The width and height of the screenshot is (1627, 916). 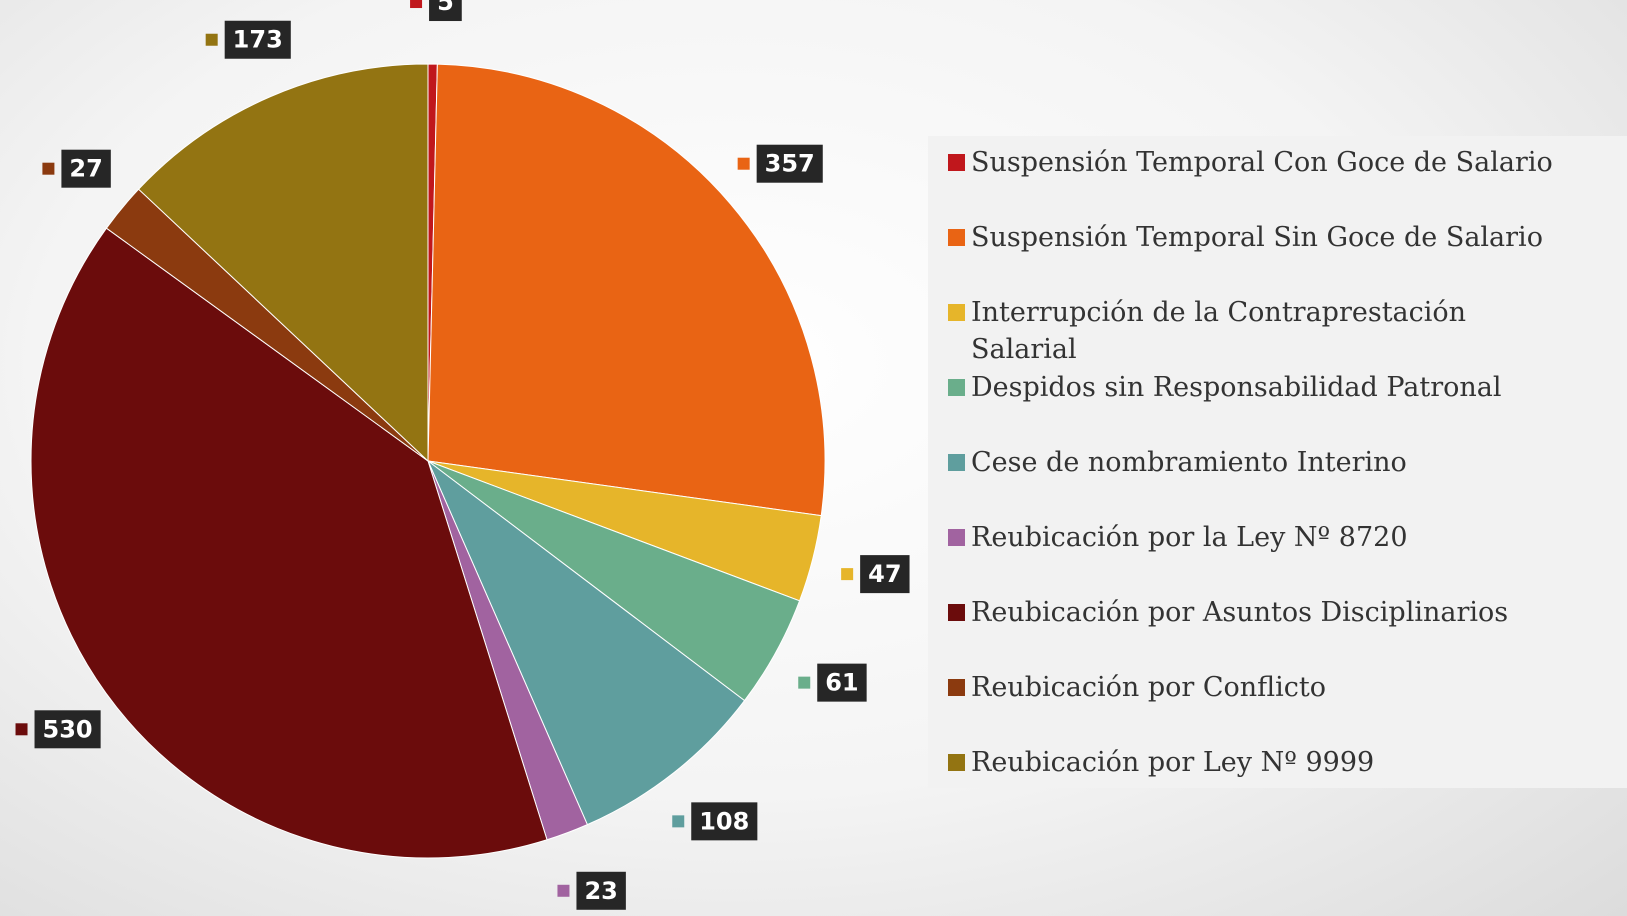 What do you see at coordinates (1149, 687) in the screenshot?
I see `legend-label: Reubicación por Conflicto` at bounding box center [1149, 687].